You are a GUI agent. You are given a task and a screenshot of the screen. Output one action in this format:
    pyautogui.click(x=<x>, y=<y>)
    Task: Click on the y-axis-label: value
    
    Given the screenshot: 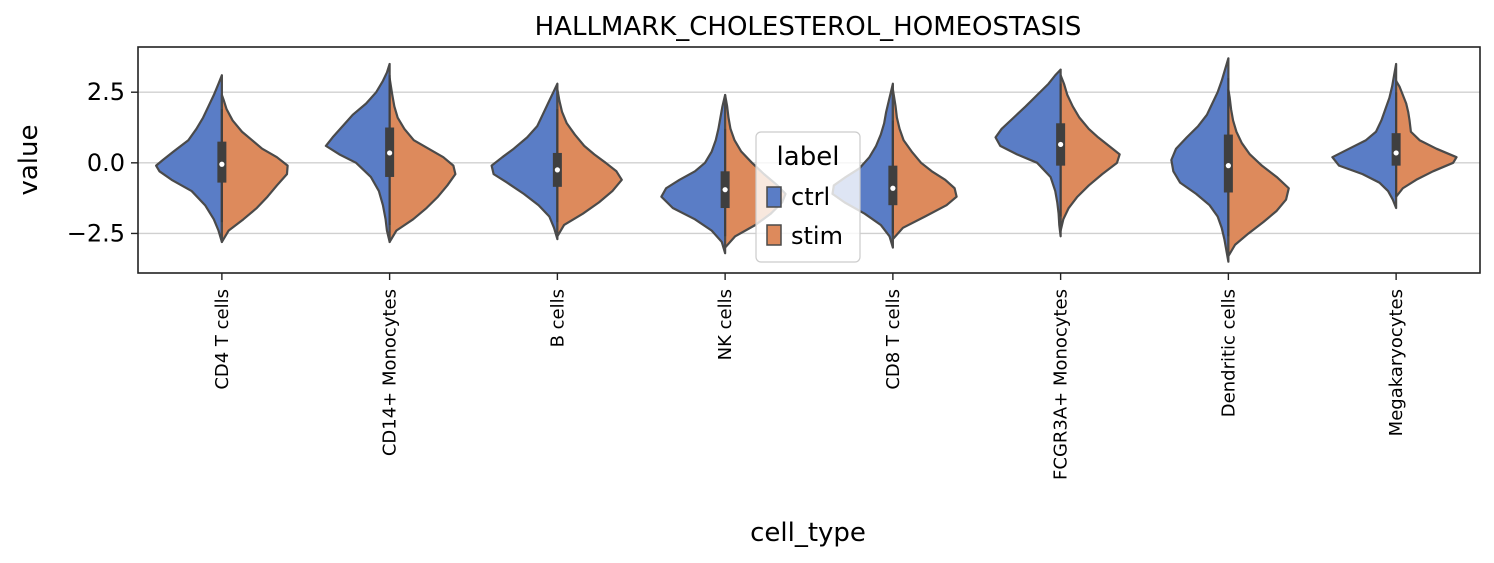 What is the action you would take?
    pyautogui.click(x=29, y=159)
    